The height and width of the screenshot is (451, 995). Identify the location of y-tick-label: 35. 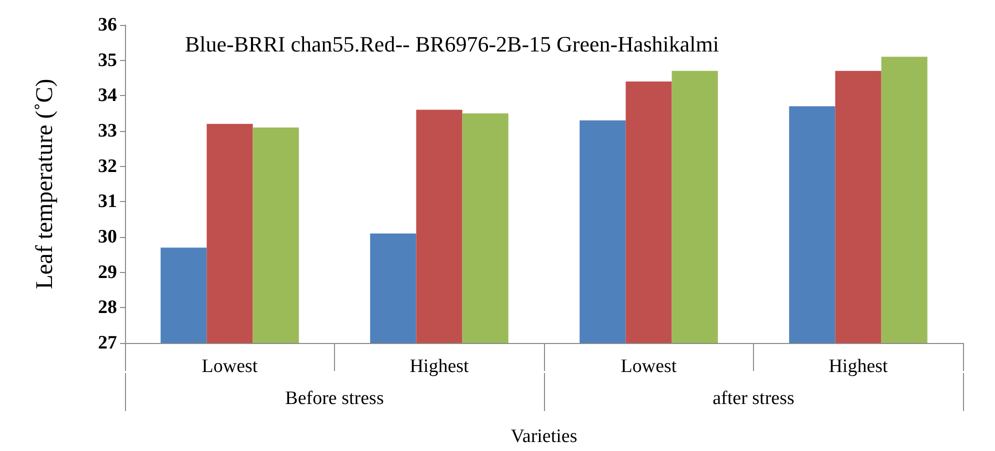
(107, 60).